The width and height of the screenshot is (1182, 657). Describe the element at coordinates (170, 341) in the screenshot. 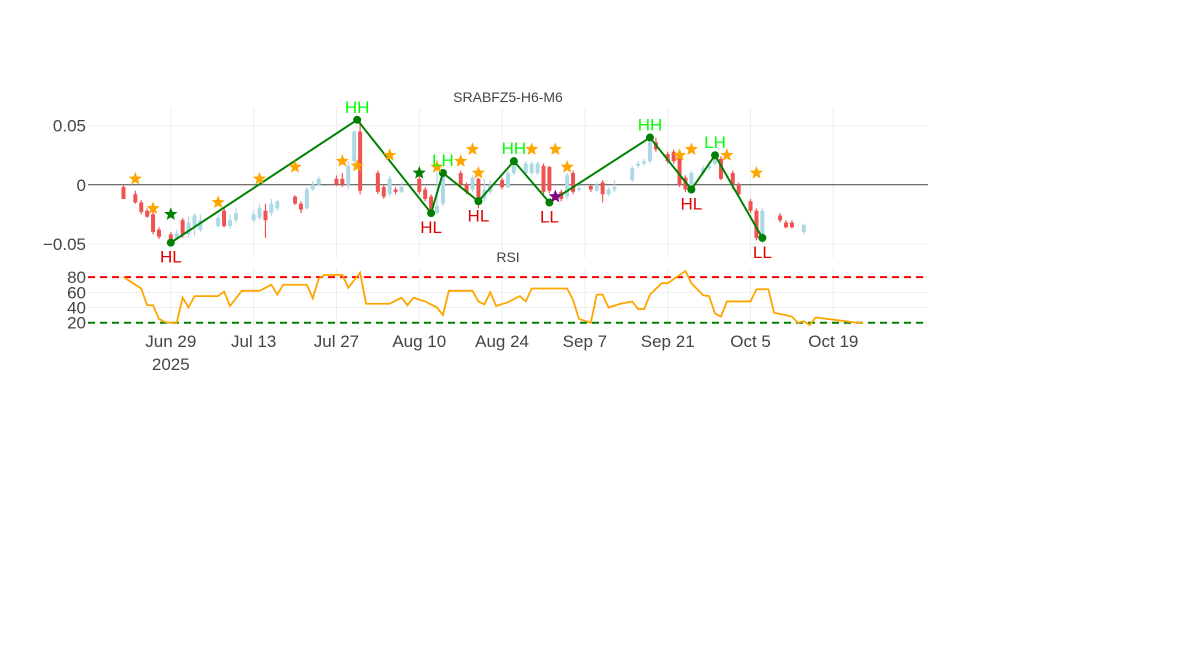

I see `x-tick-label: Jun 29` at that location.